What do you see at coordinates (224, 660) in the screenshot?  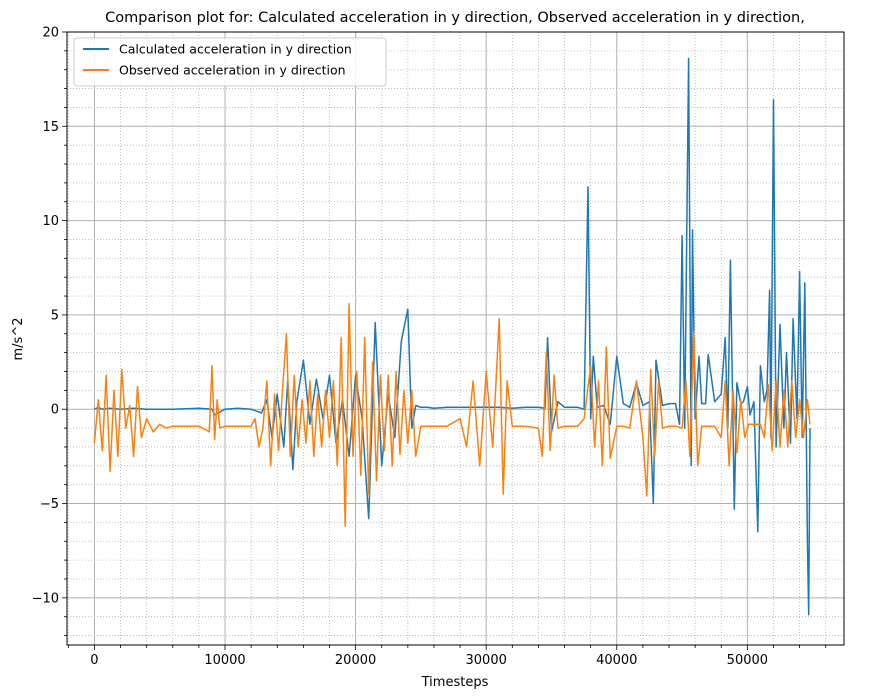 I see `x-tick-label: 10000` at bounding box center [224, 660].